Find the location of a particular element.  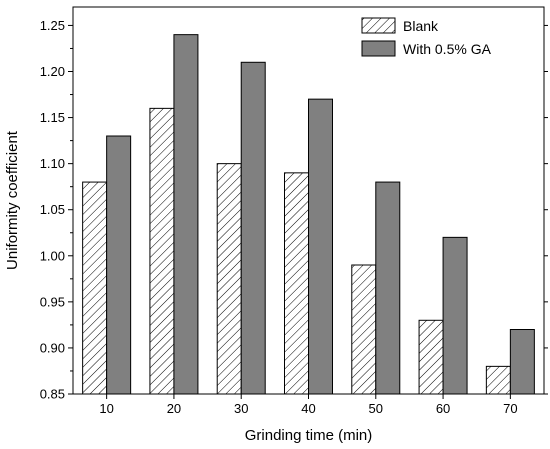

y-tick-label: 0.85 is located at coordinates (52, 394).